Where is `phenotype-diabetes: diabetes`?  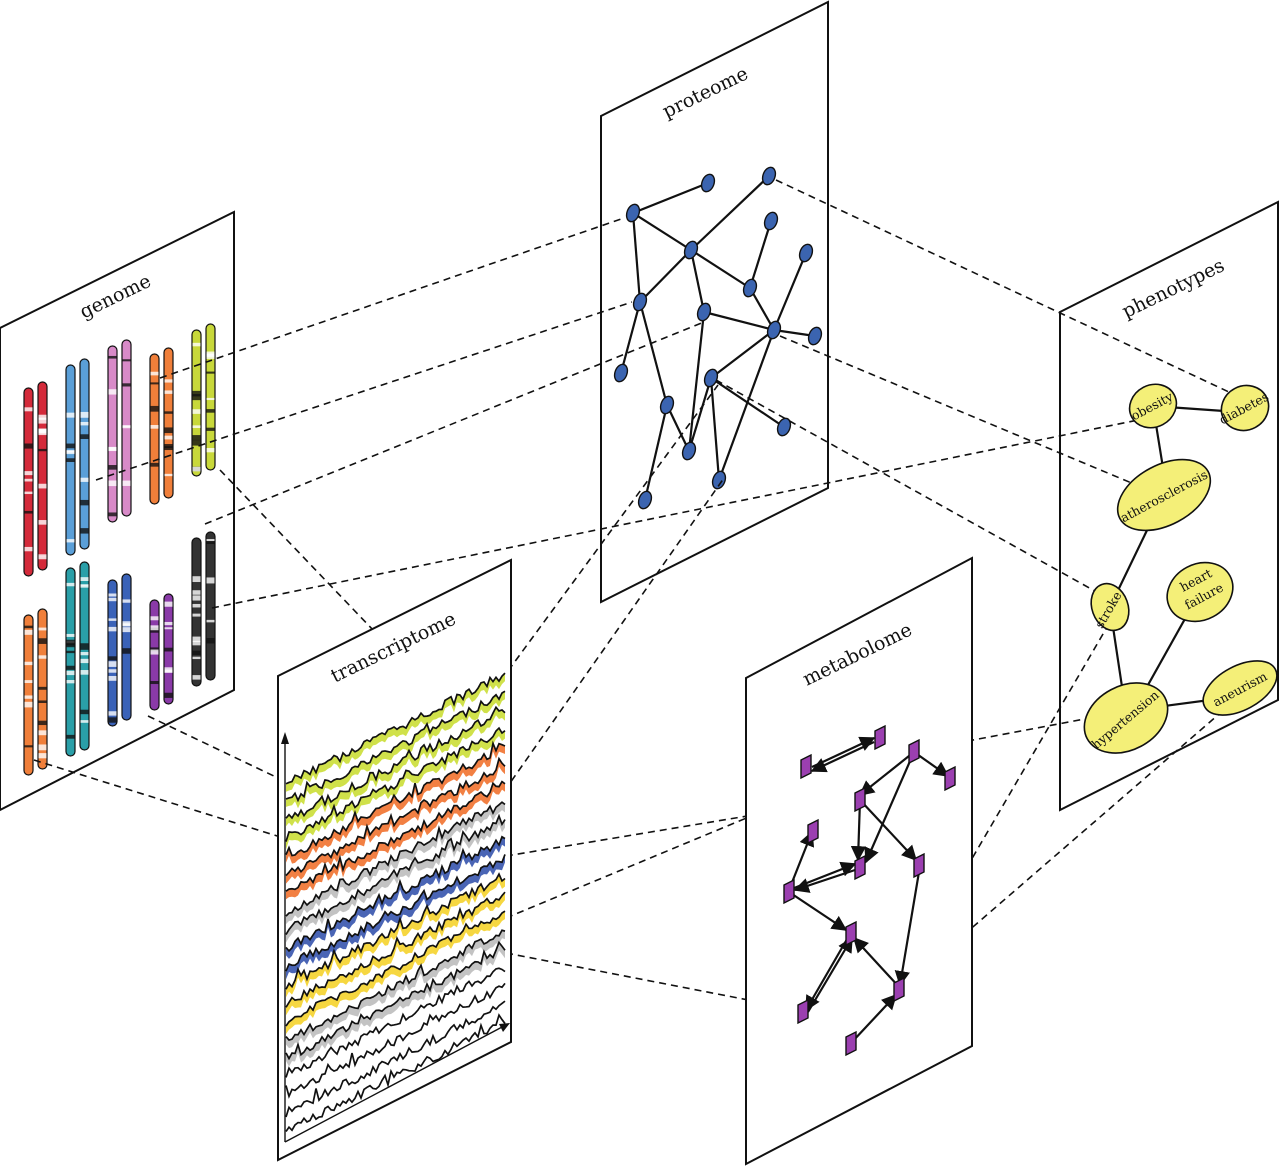
phenotype-diabetes: diabetes is located at coordinates (1244, 408).